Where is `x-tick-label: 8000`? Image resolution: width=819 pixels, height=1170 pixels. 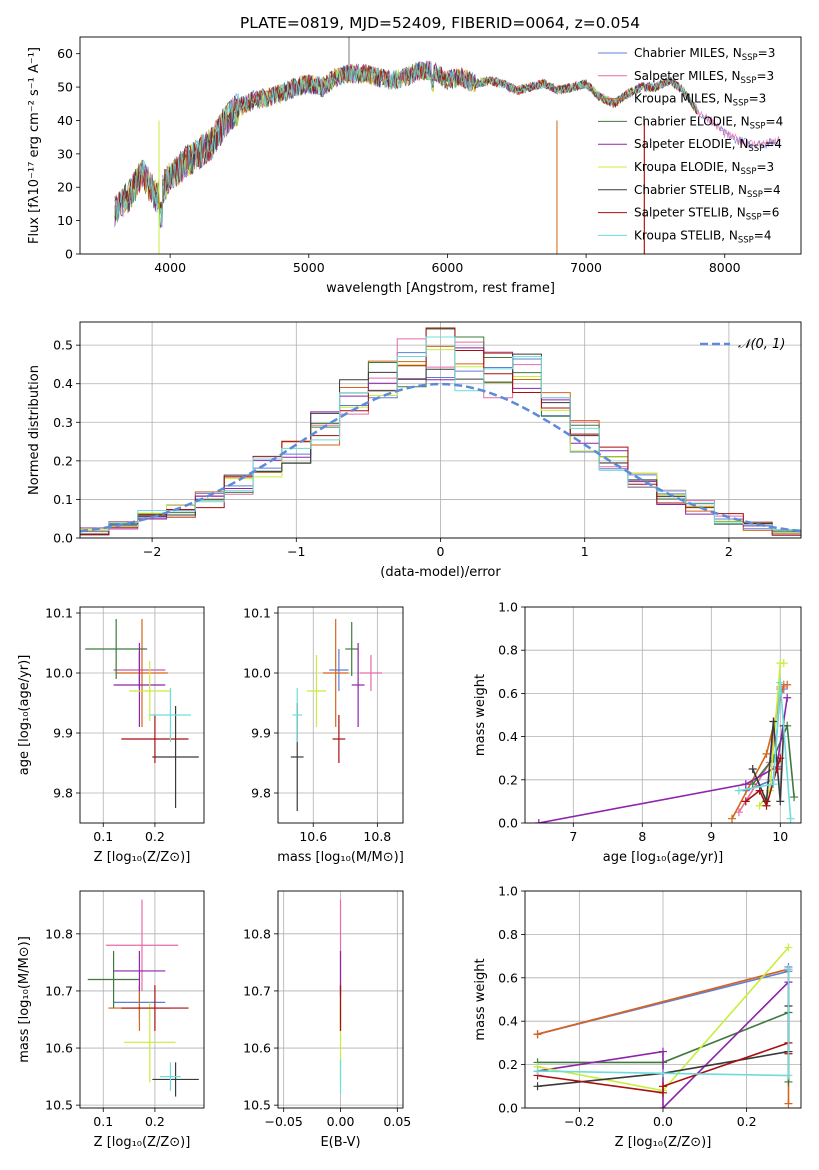
x-tick-label: 8000 is located at coordinates (725, 267).